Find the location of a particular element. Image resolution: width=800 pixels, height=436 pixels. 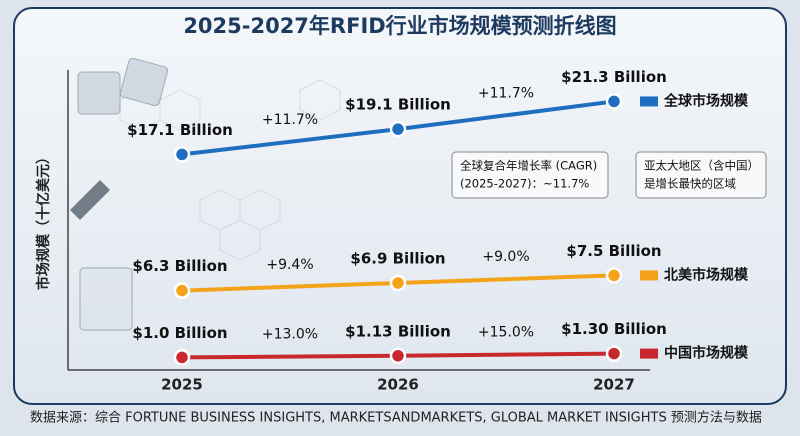

data-label: $6.3 Billion is located at coordinates (179, 266).